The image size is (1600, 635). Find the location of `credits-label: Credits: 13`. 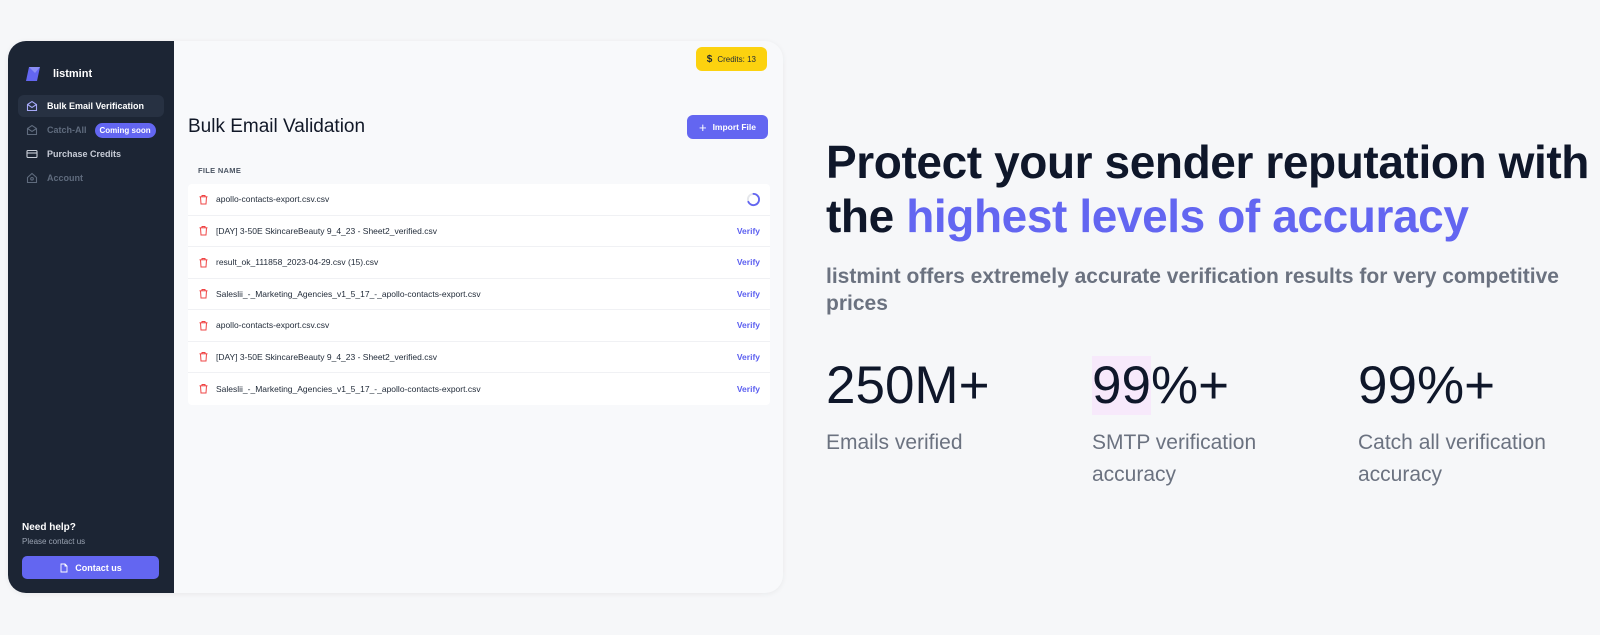

credits-label: Credits: 13 is located at coordinates (736, 59).